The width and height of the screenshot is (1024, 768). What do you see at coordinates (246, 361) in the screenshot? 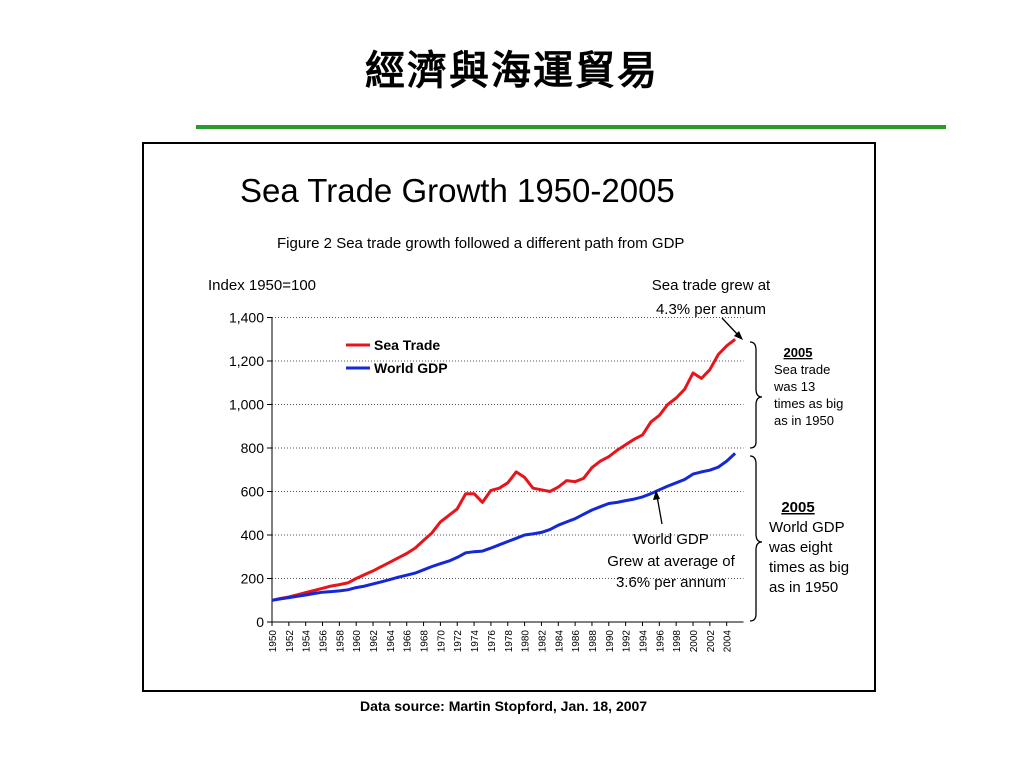
I see `y-tick-label: 1,200` at bounding box center [246, 361].